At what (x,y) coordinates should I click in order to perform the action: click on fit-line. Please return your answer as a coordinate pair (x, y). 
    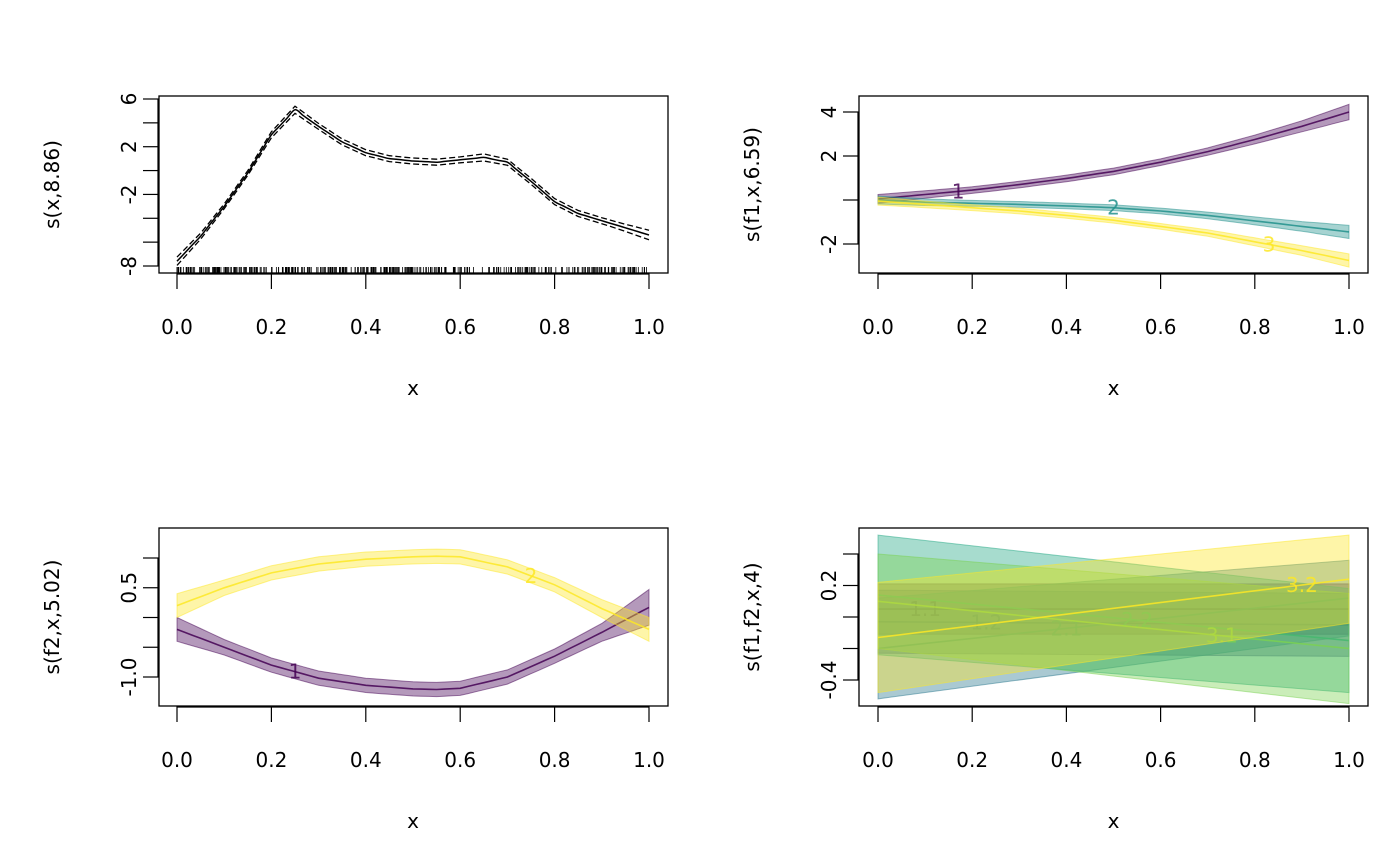
    Looking at the image, I should click on (413, 185).